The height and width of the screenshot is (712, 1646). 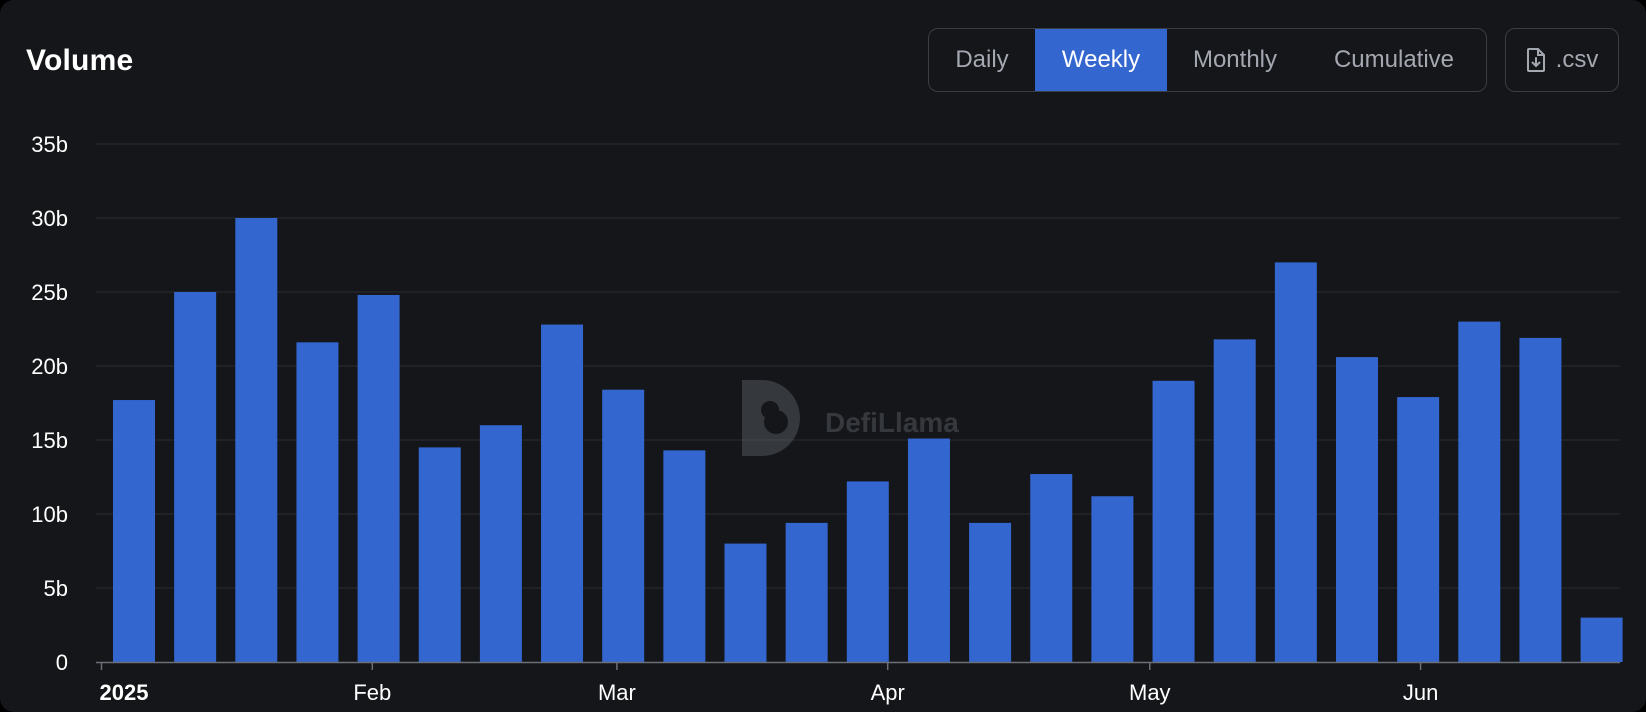 I want to click on x-tick-label: Feb, so click(x=372, y=692).